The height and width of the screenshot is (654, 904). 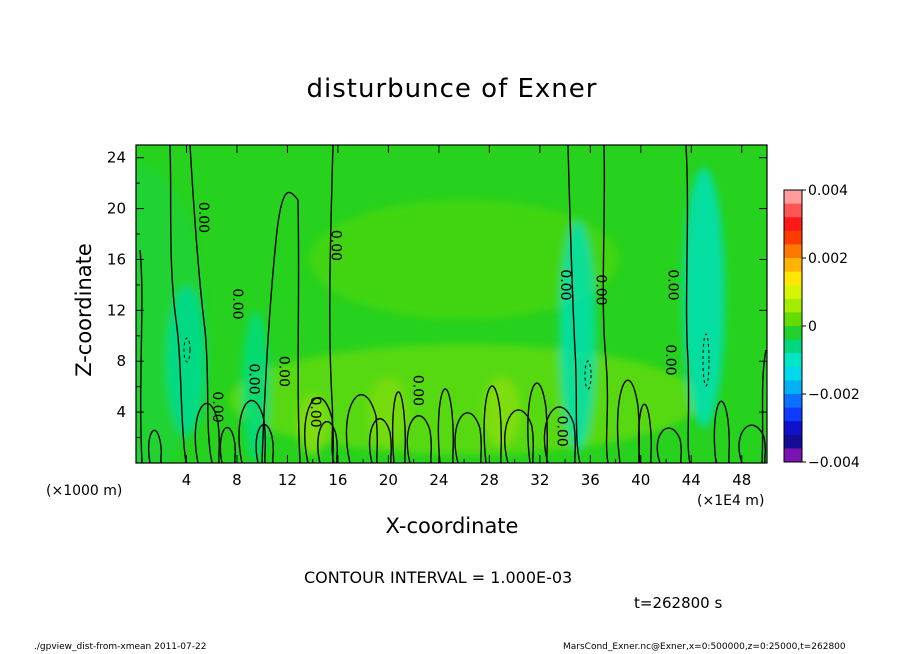 I want to click on x-tick-label: 36, so click(x=590, y=480).